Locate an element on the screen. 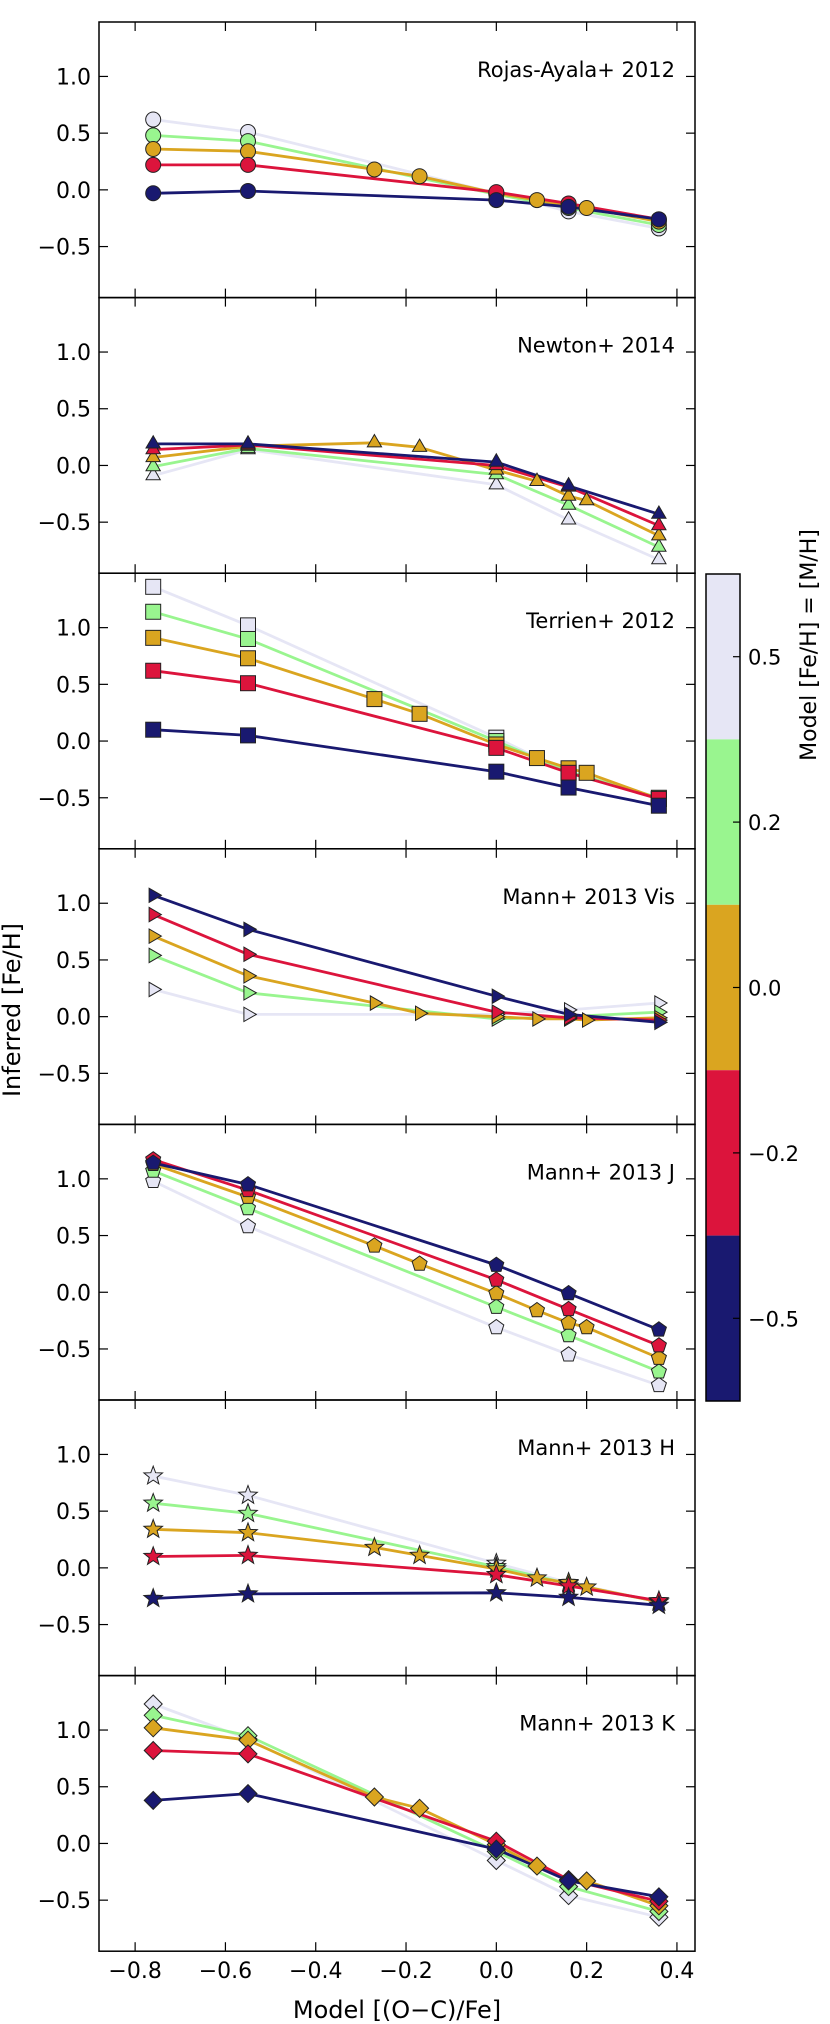  colorbar: 0.5 0.2 0.0 −0.2 −0.5 is located at coordinates (752, 987).